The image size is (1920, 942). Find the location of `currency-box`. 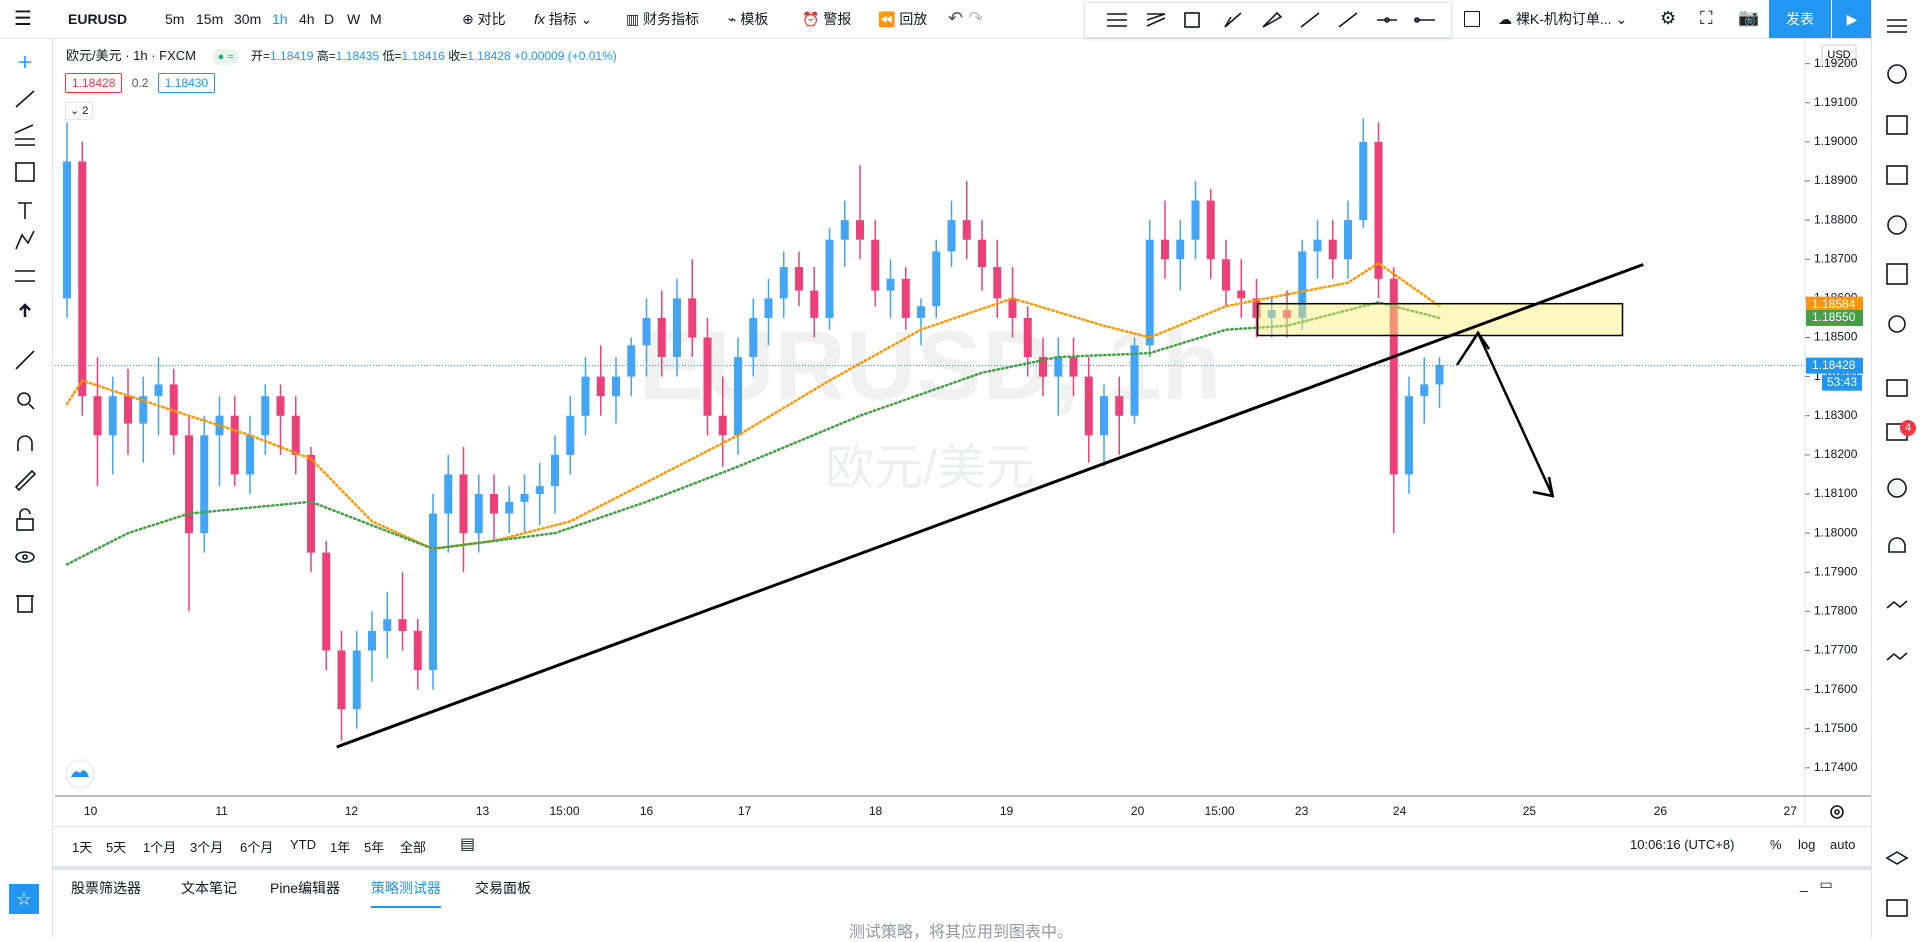

currency-box is located at coordinates (1839, 54).